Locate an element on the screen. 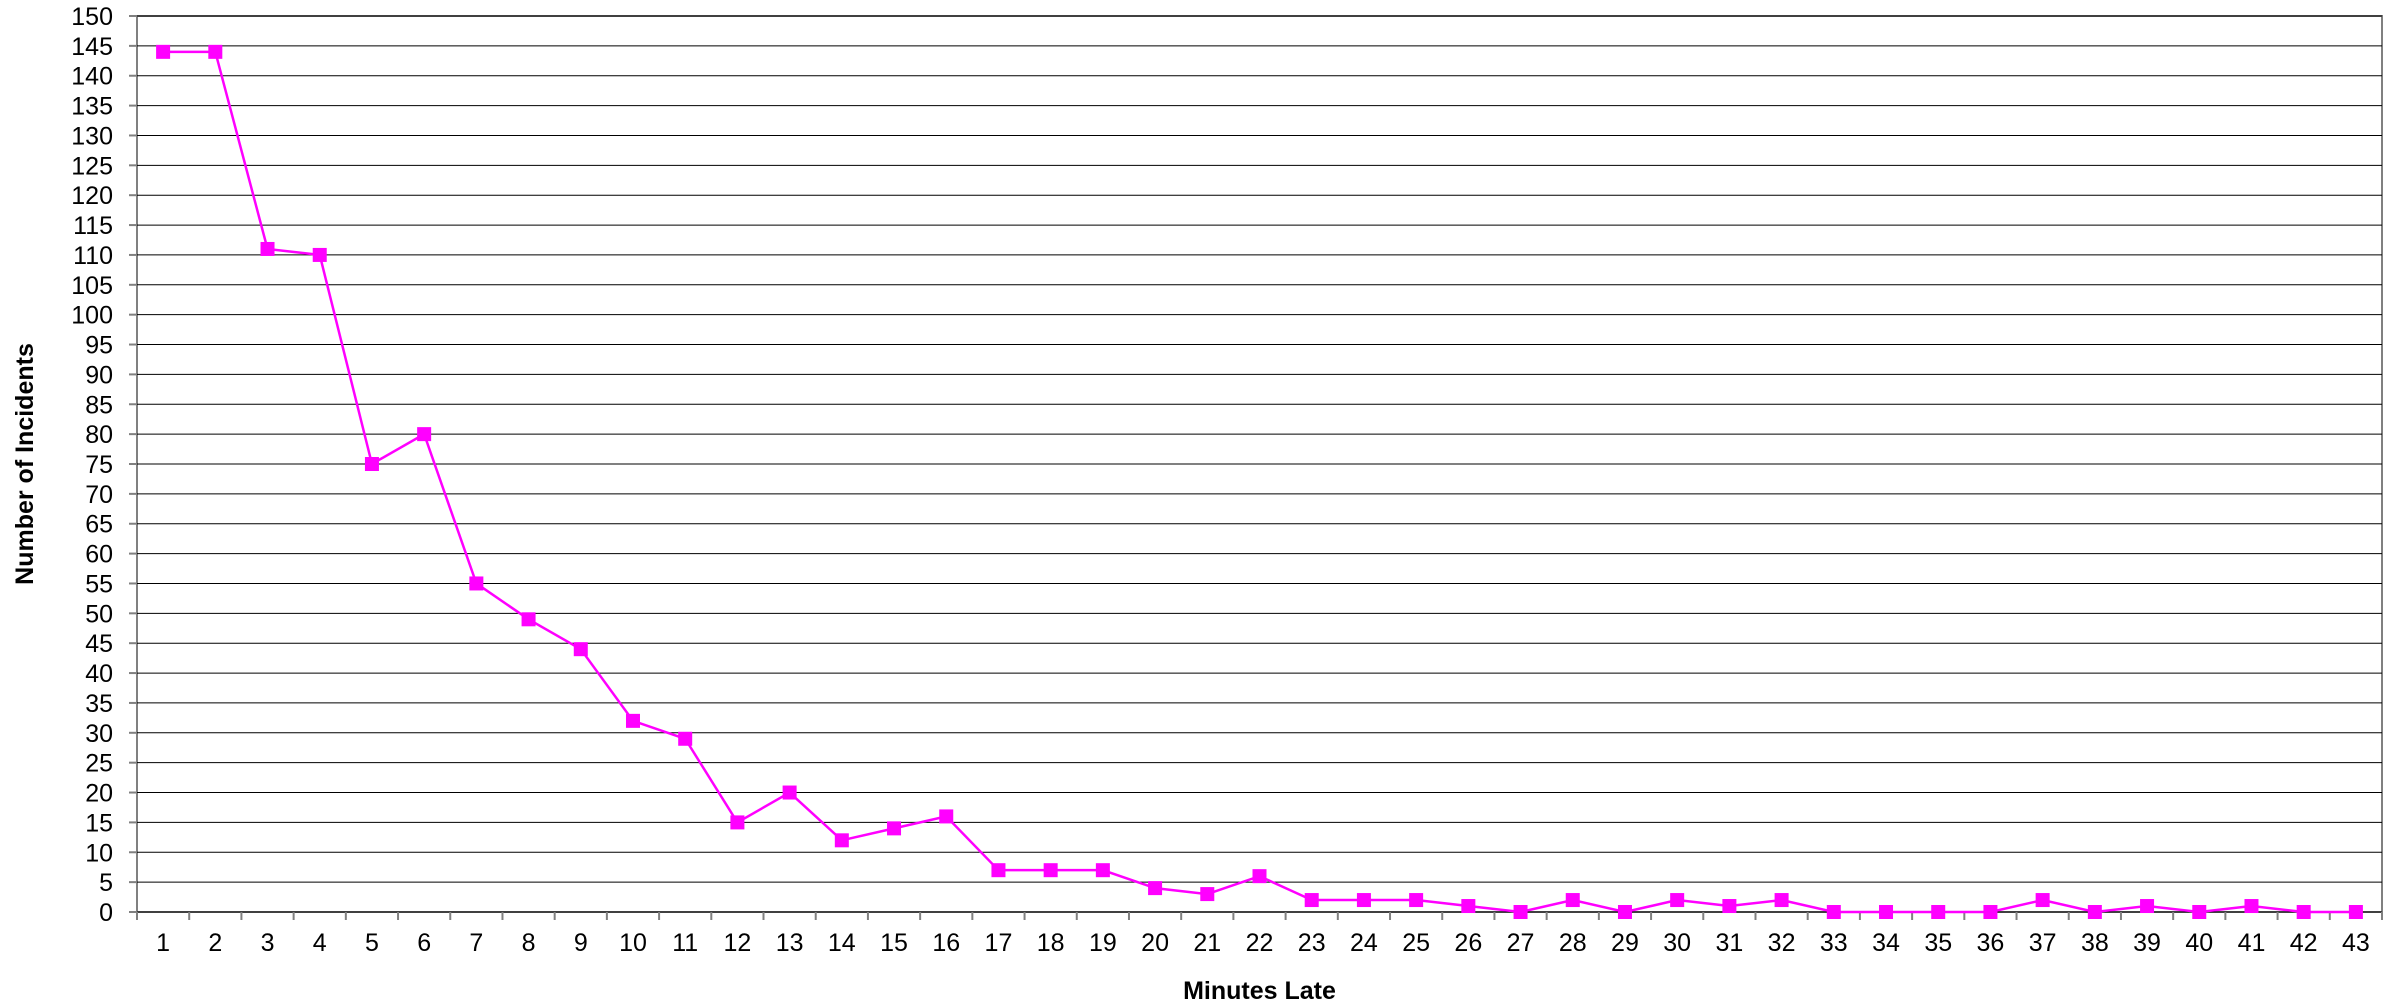  y-tick-label: 10 is located at coordinates (99, 853).